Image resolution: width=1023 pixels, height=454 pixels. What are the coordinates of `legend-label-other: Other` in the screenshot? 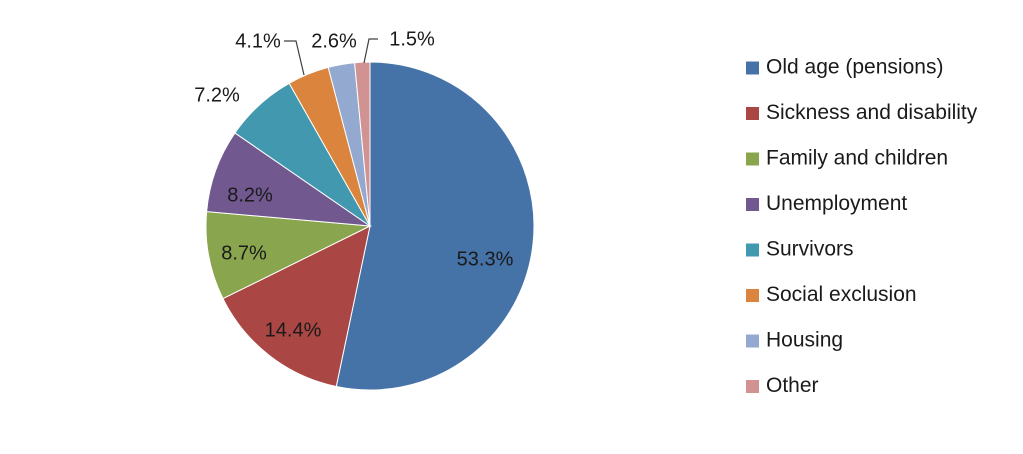 It's located at (792, 385).